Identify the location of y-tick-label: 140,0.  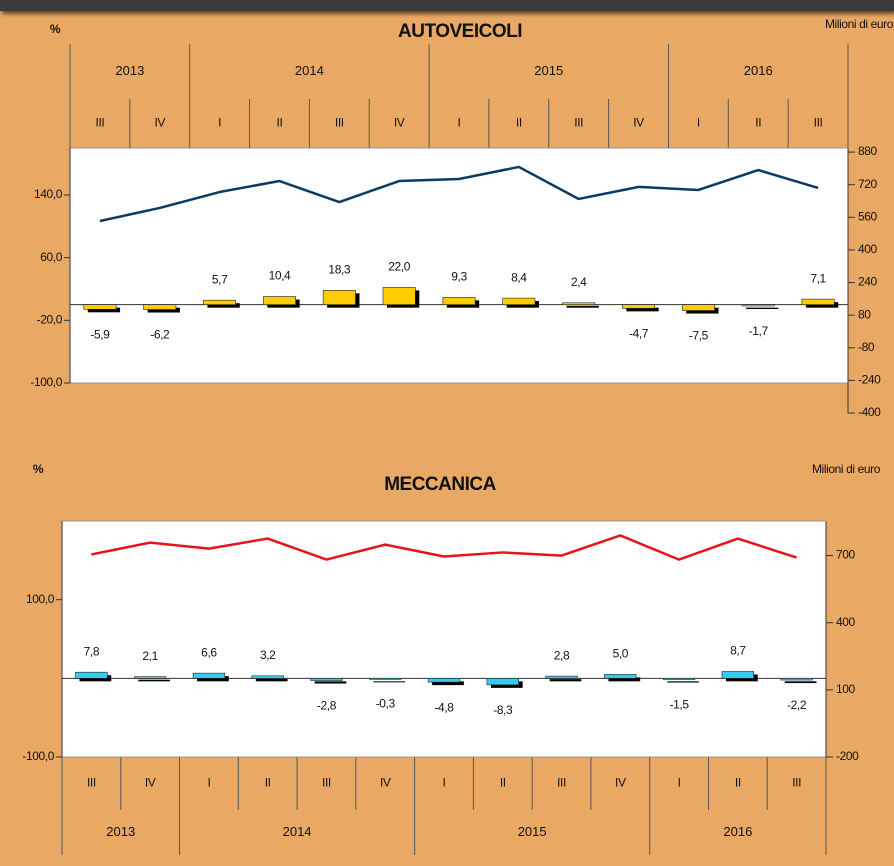
(48, 194).